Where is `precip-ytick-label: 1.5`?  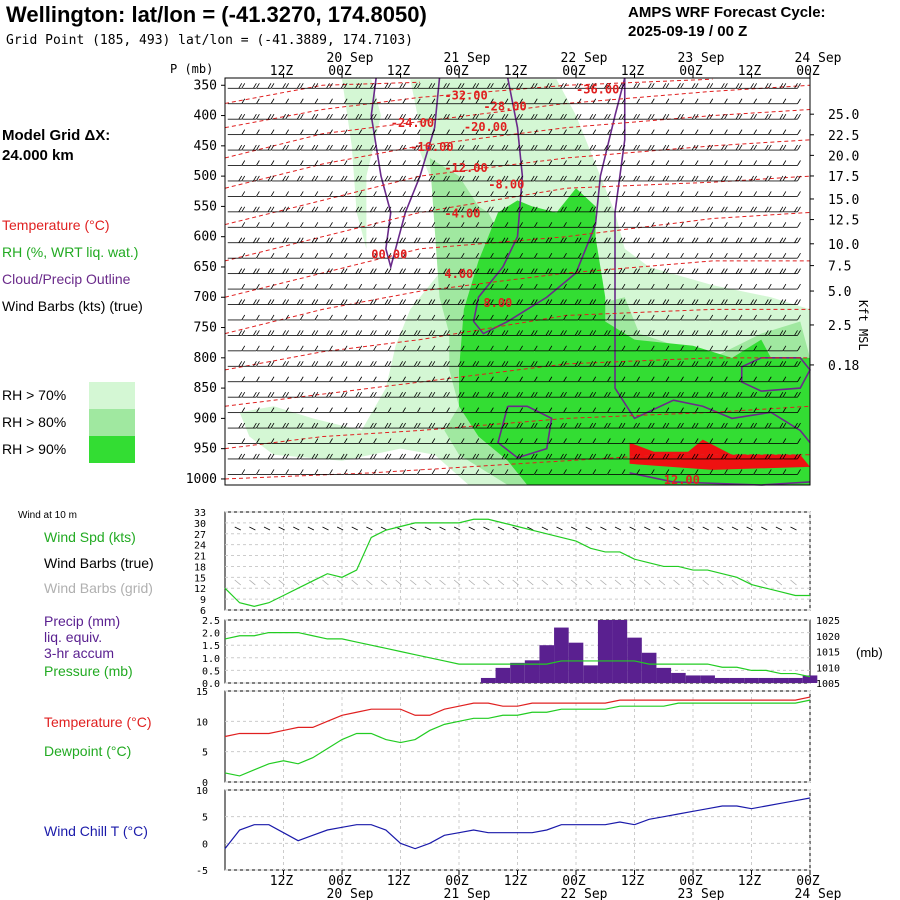
precip-ytick-label: 1.5 is located at coordinates (211, 646).